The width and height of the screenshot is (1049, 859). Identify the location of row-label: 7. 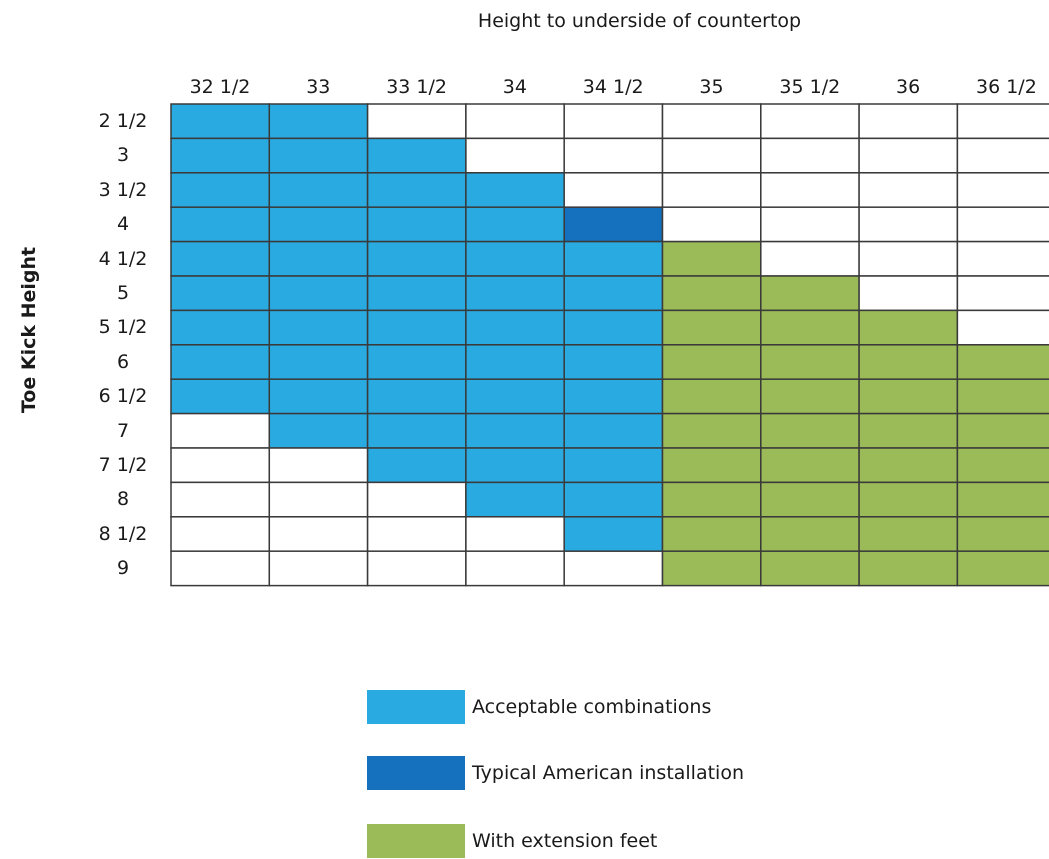
(123, 430).